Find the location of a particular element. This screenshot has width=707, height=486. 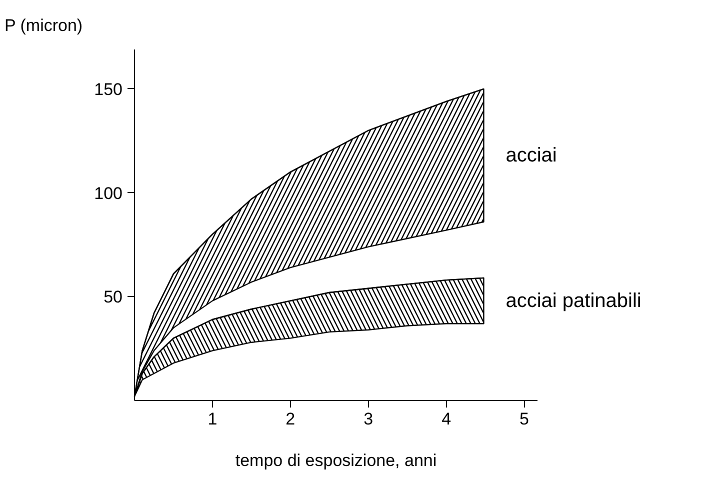

y-tick-label: 50 is located at coordinates (113, 297).